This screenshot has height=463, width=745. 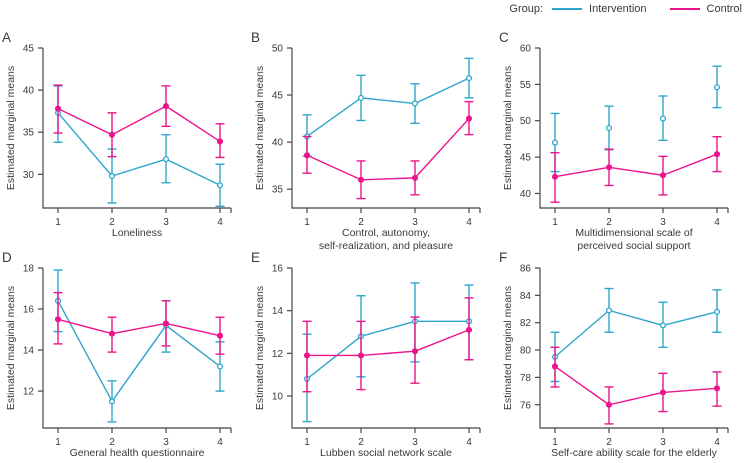 I want to click on plot-control-autonomy: 35 40 45 50 1 2 3 4 Estimated marginal means, so click(x=367, y=136).